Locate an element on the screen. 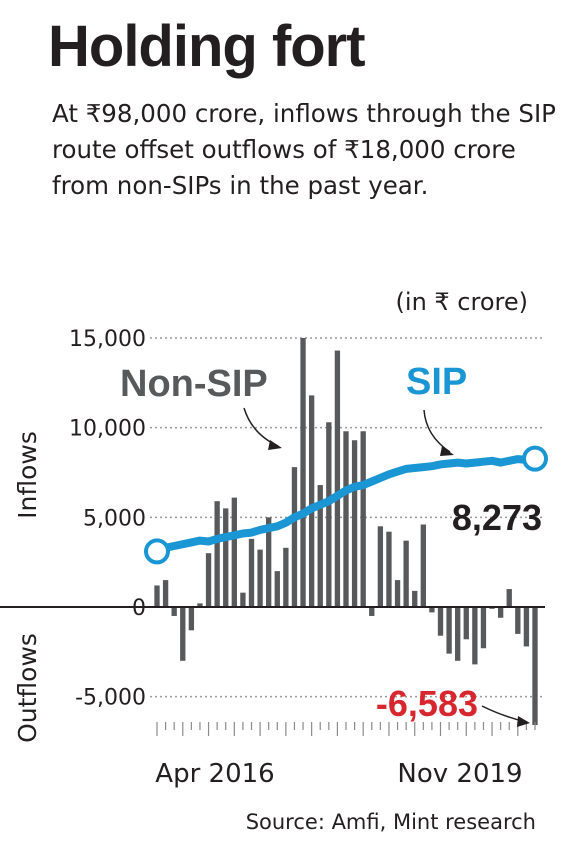 This screenshot has width=576, height=850. unit-label: (in ₹ crore) is located at coordinates (461, 302).